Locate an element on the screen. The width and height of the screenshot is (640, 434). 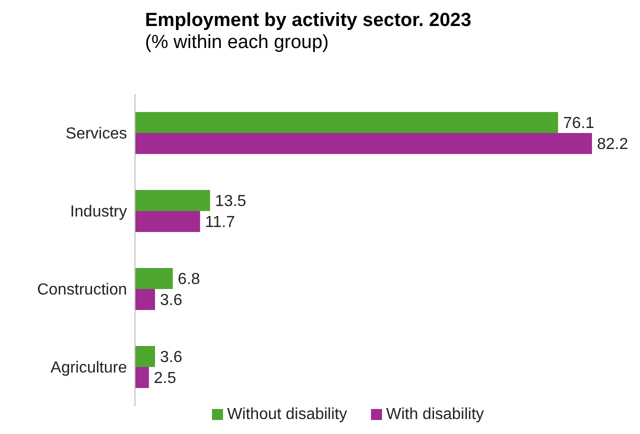
legend-label: Without disability is located at coordinates (287, 414).